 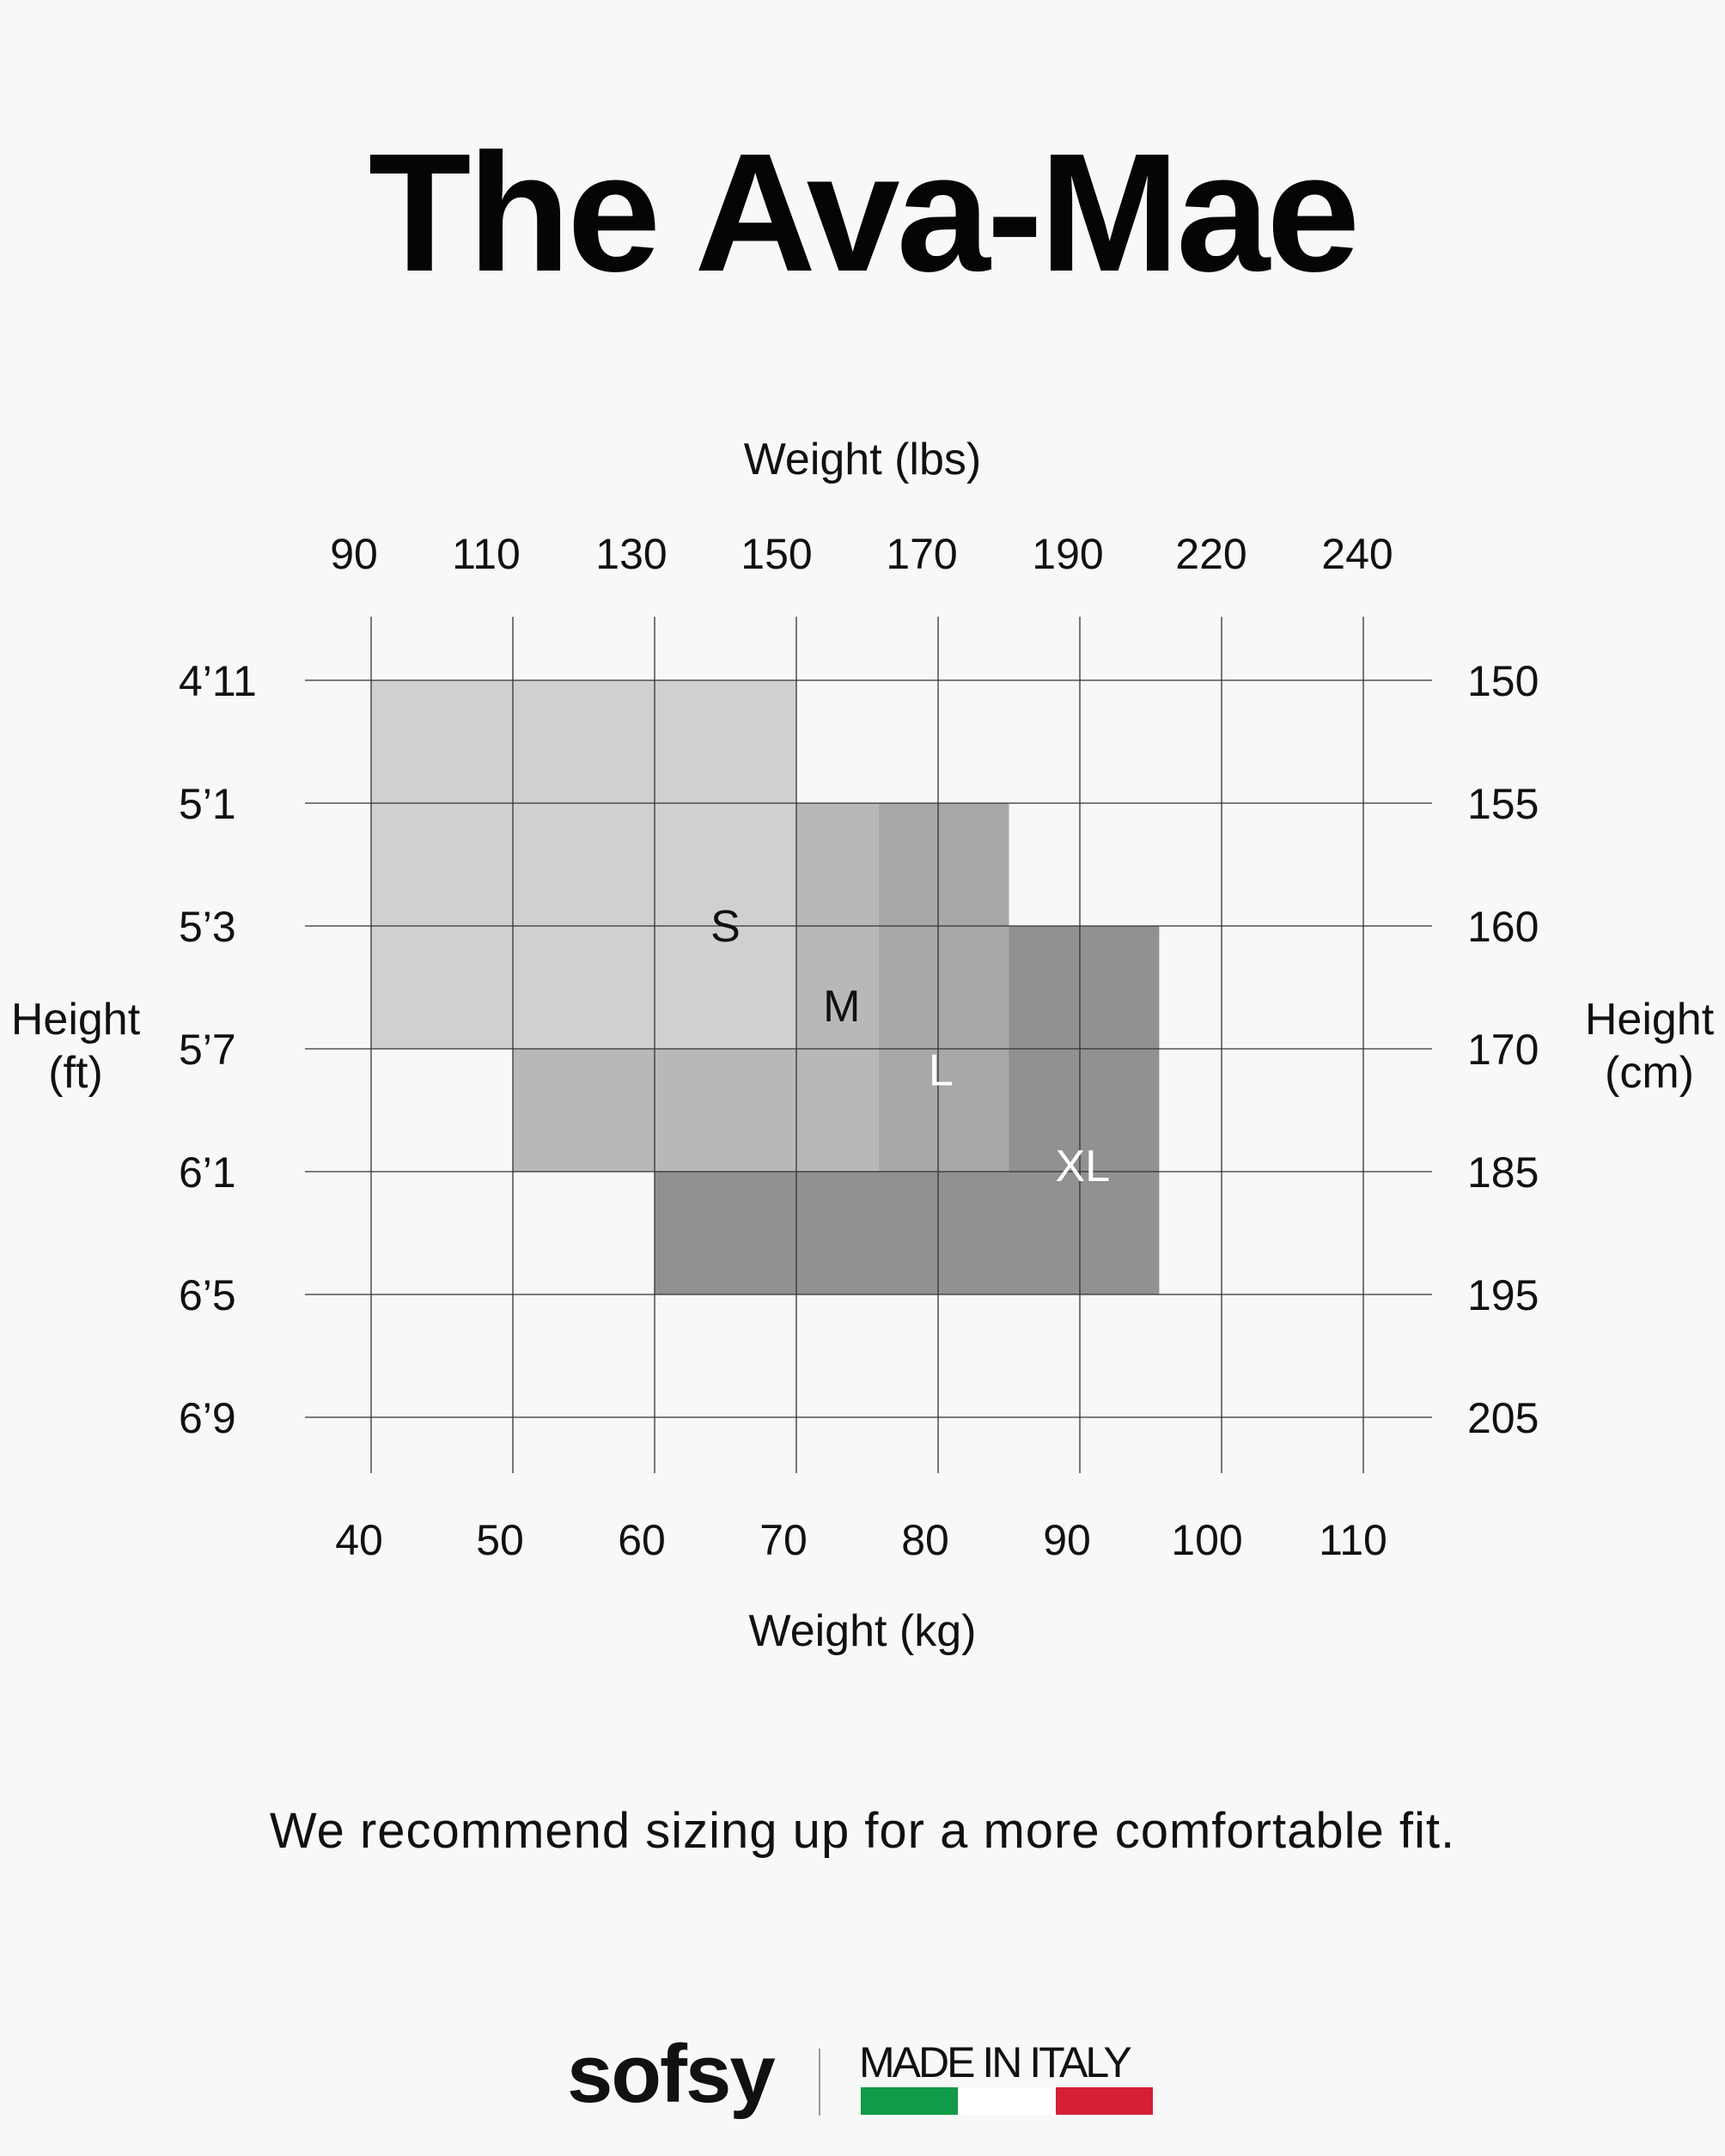 What do you see at coordinates (1503, 1172) in the screenshot?
I see `y-right-tick-label: 185` at bounding box center [1503, 1172].